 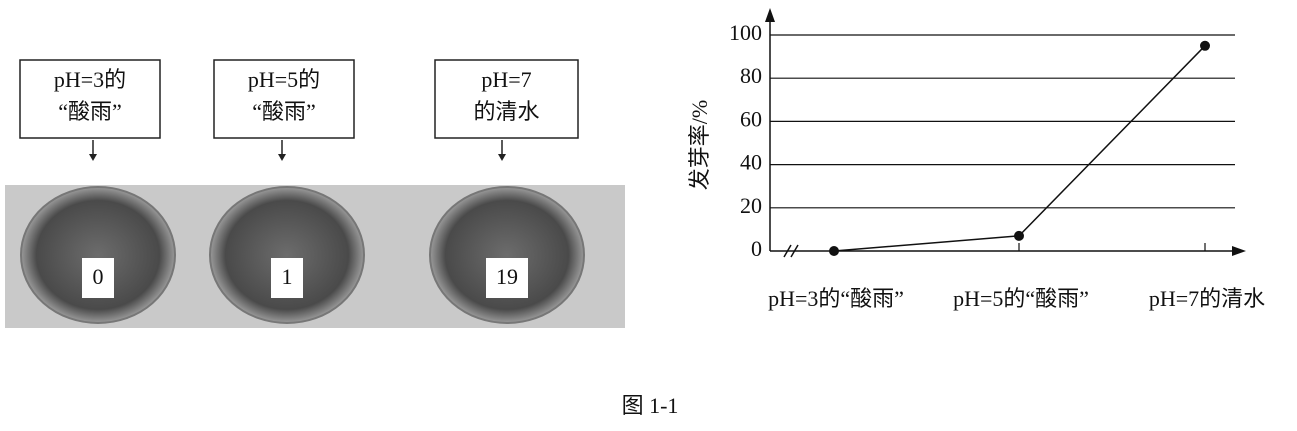 I want to click on x-tick-label: pH=3的“酸雨”, so click(x=836, y=298).